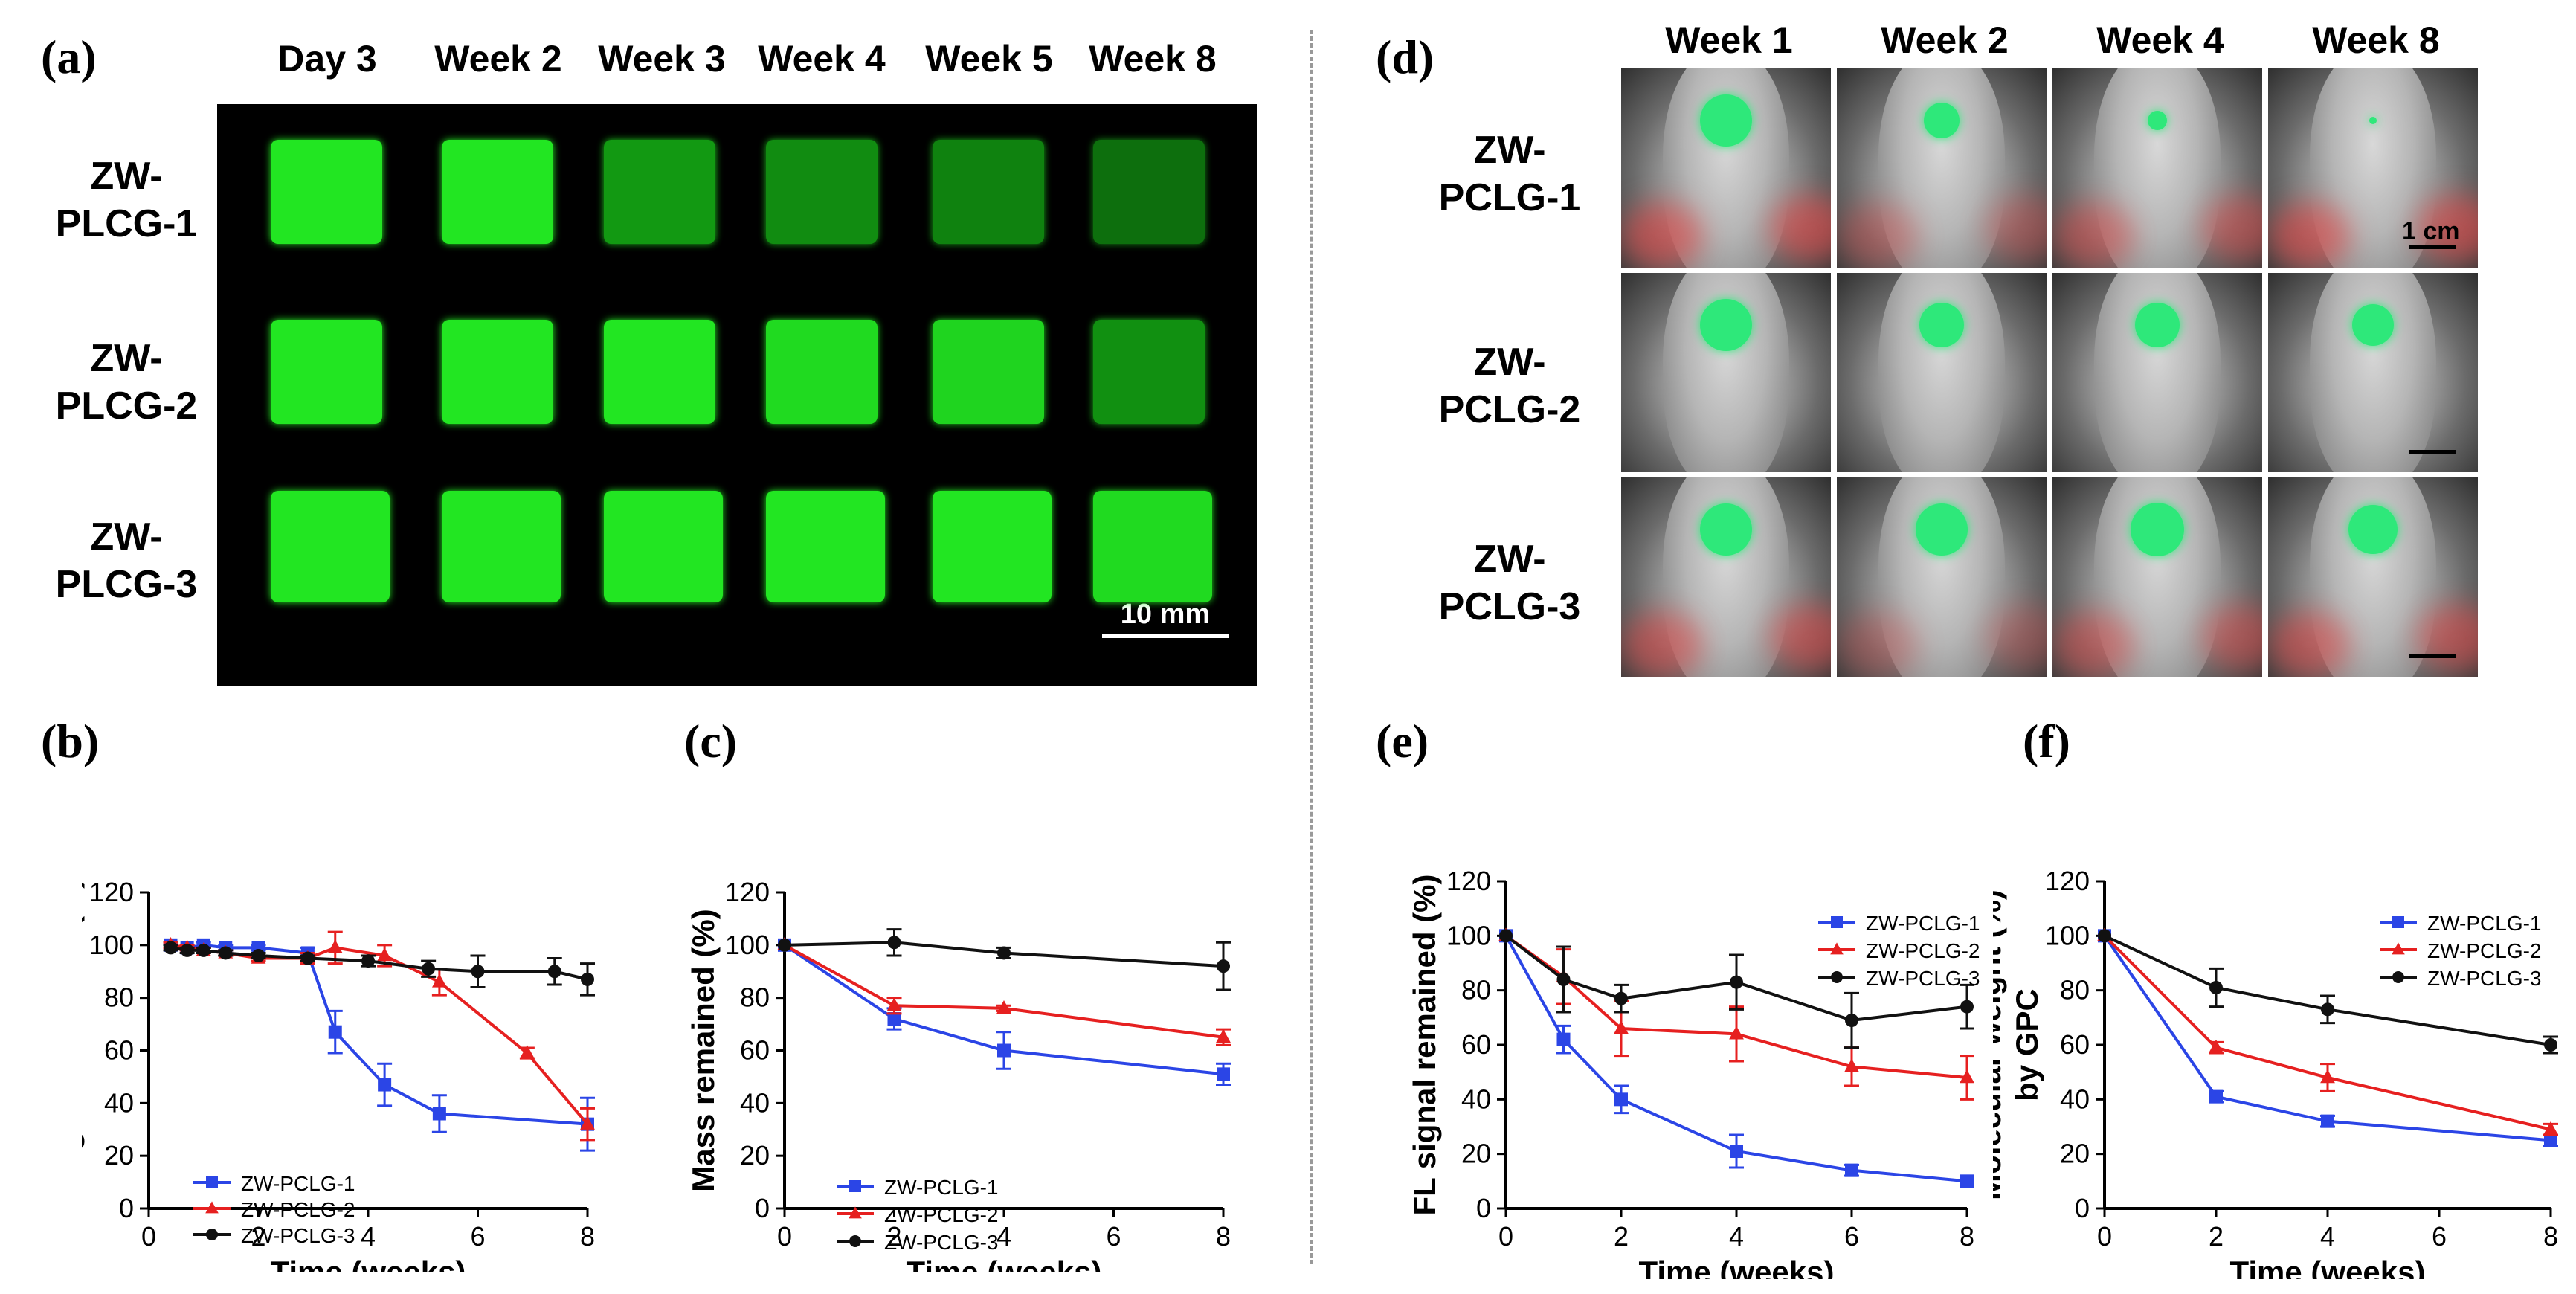  Describe the element at coordinates (1405, 56) in the screenshot. I see `panel-label-d: (d)` at that location.